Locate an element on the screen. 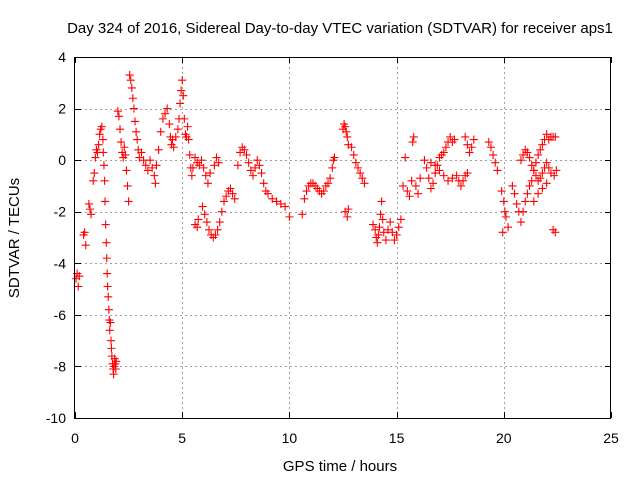  y-tick-labels: 4 2 0 -2 -4 -6 -8 -10 is located at coordinates (56, 237).